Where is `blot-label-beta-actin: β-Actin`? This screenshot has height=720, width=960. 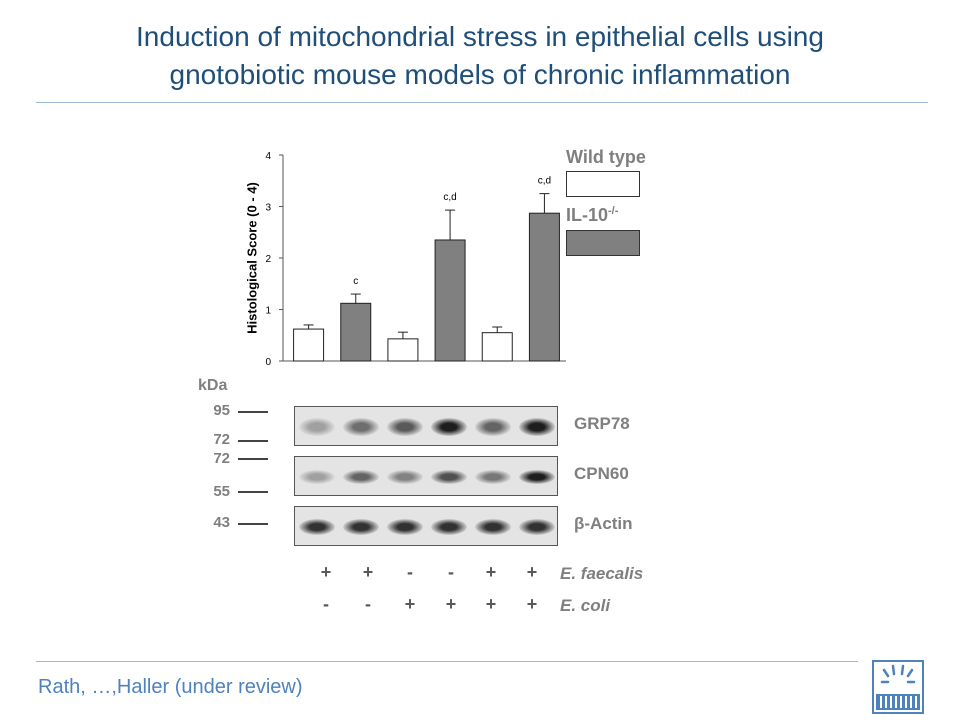 blot-label-beta-actin: β-Actin is located at coordinates (603, 523).